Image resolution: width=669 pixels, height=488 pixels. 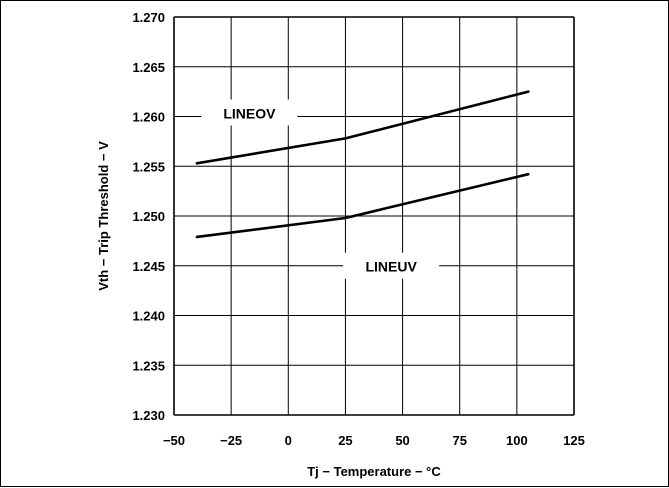 I want to click on x-tick-label: 25, so click(x=345, y=440).